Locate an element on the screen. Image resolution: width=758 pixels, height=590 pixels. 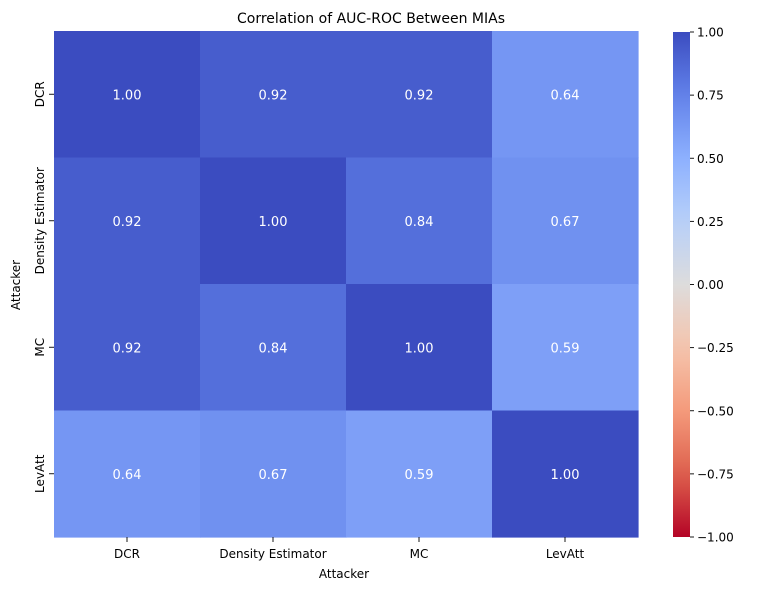
colorbar-tick-label: −0.25 is located at coordinates (715, 348).